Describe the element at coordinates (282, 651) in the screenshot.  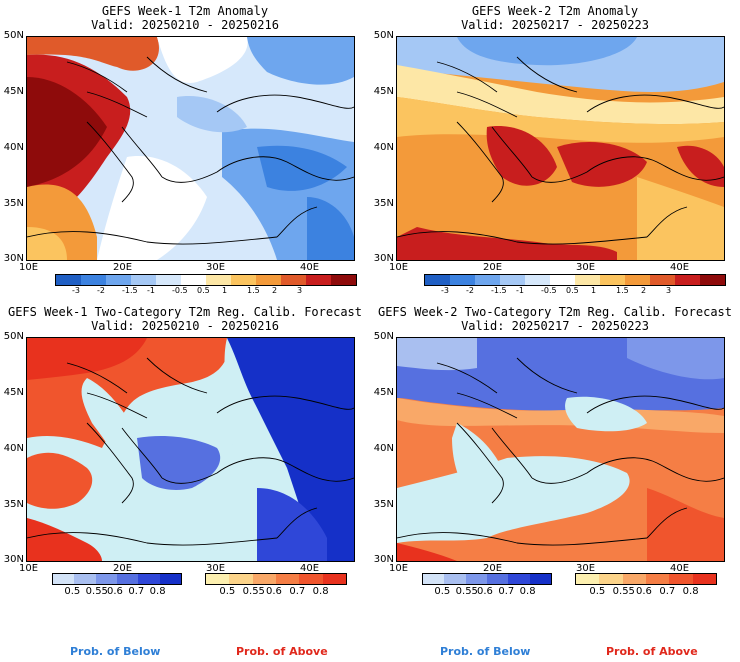
I see `prob-above-label-left: Prob. of Above` at that location.